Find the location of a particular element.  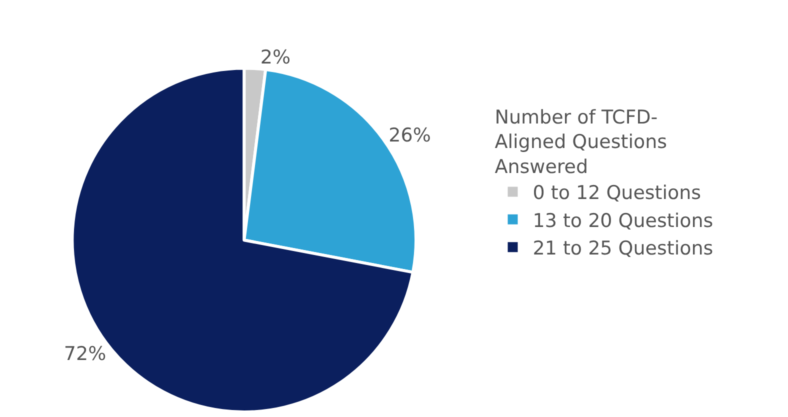

legend-label: 21 to 25 Questions is located at coordinates (623, 249).